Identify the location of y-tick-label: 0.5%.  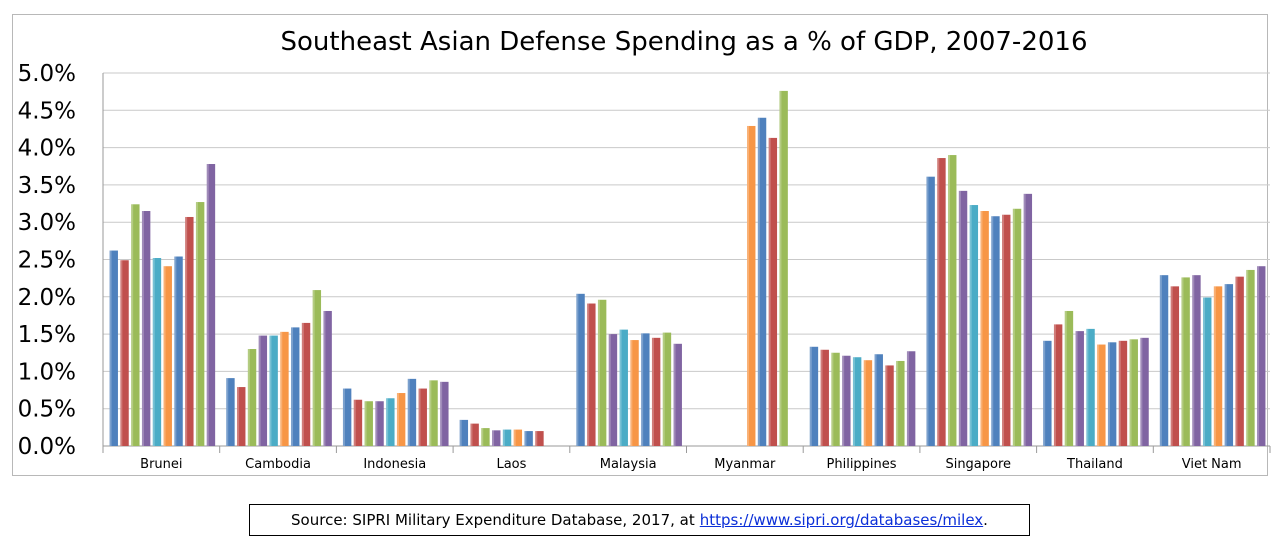
(47, 410).